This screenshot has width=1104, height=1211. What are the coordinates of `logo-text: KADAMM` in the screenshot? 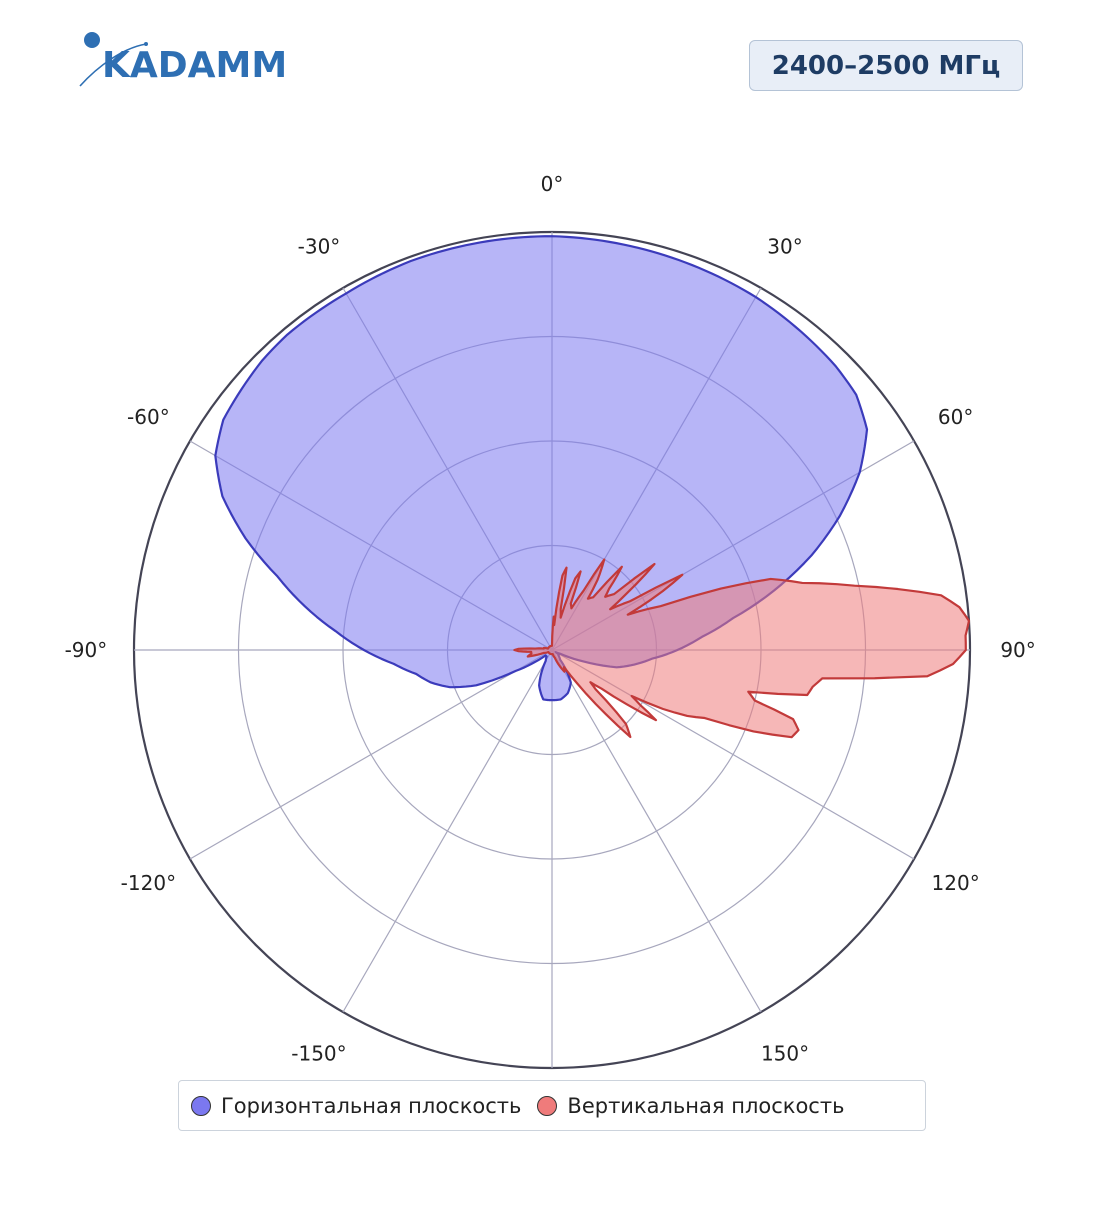 It's located at (195, 65).